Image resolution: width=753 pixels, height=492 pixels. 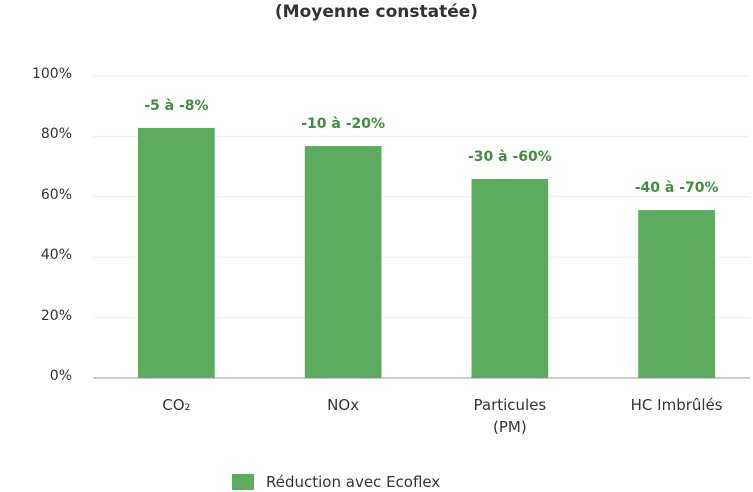 I want to click on y-tick-label: 20%, so click(x=56, y=315).